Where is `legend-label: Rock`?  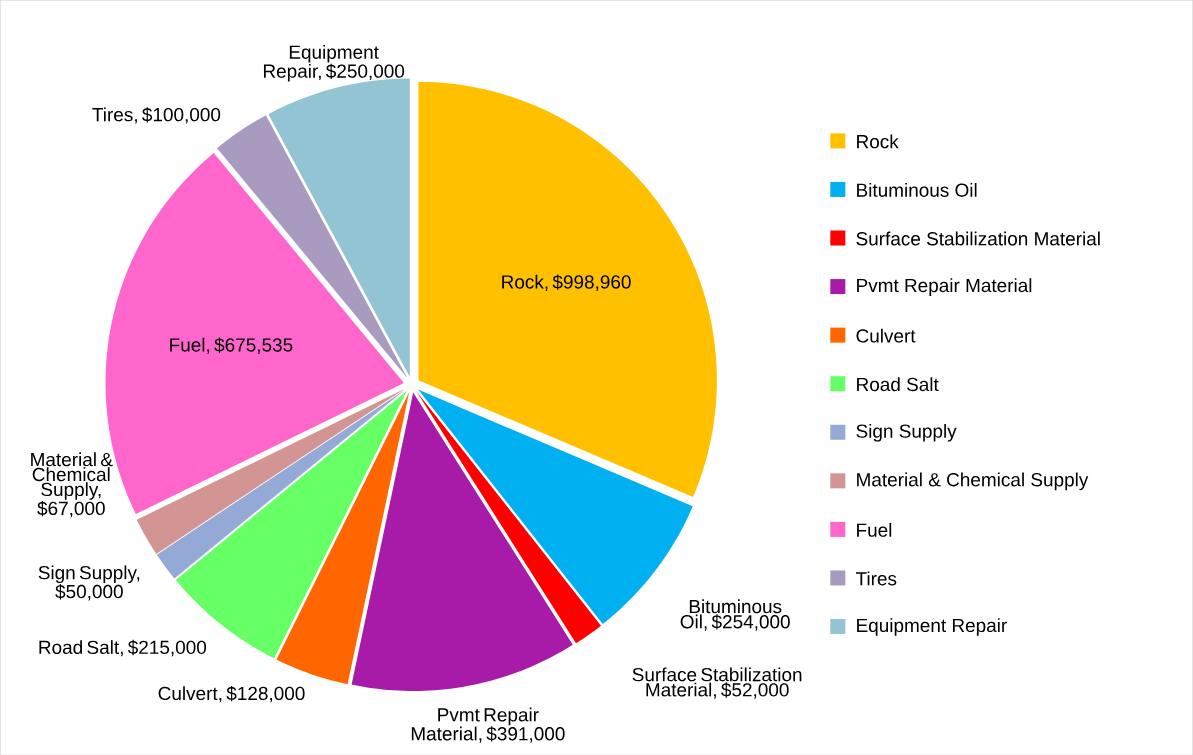 legend-label: Rock is located at coordinates (878, 141).